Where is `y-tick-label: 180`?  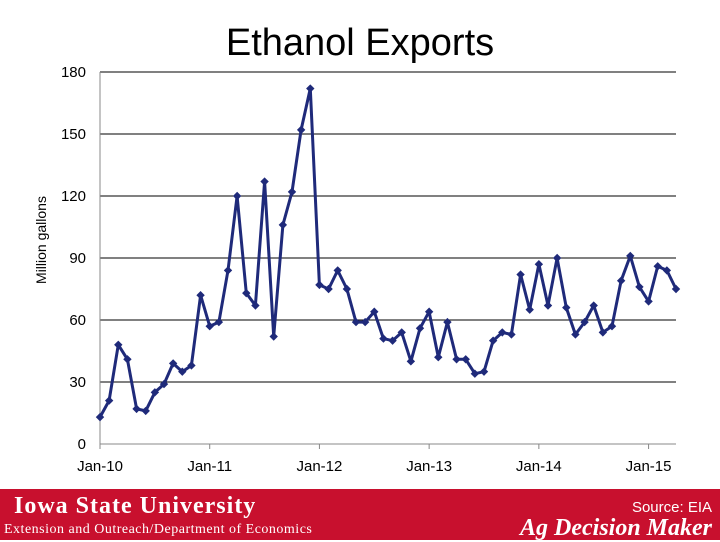
y-tick-label: 180 is located at coordinates (73, 72).